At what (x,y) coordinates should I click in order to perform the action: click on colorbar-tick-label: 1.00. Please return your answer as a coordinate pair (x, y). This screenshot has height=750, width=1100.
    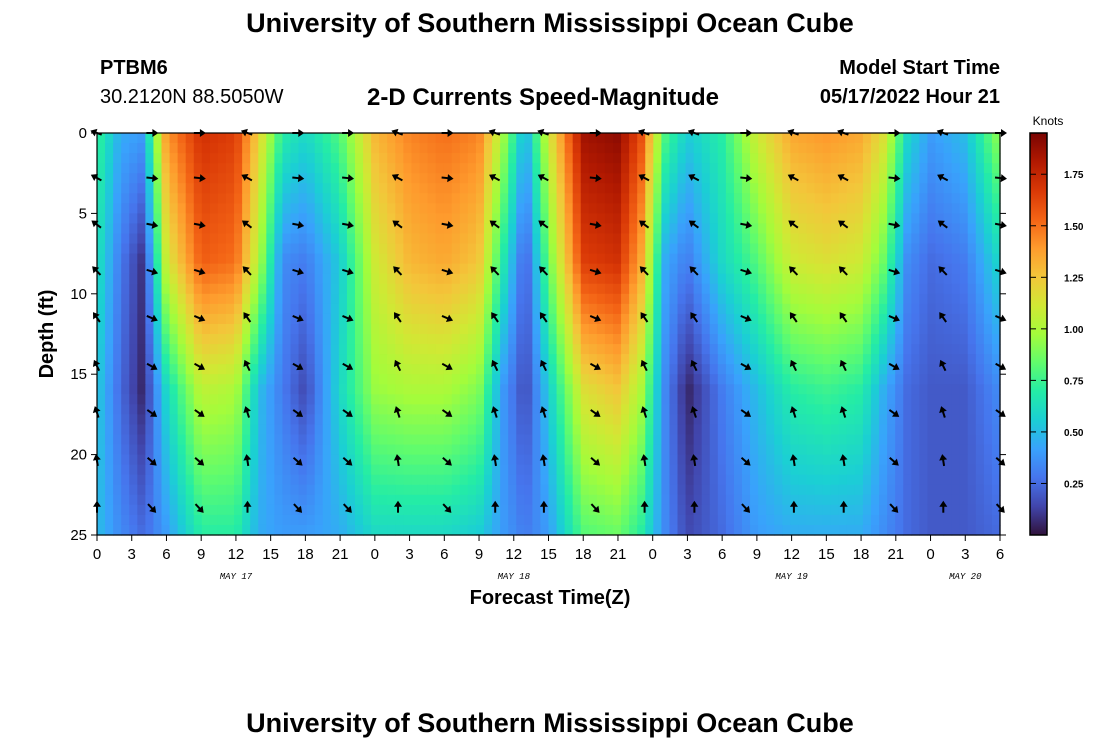
    Looking at the image, I should click on (1074, 330).